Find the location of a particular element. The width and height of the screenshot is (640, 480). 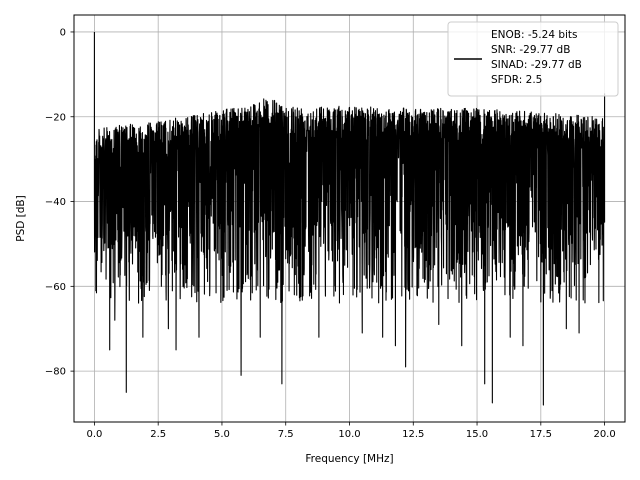

x-tick-label: 0.0 is located at coordinates (94, 434).